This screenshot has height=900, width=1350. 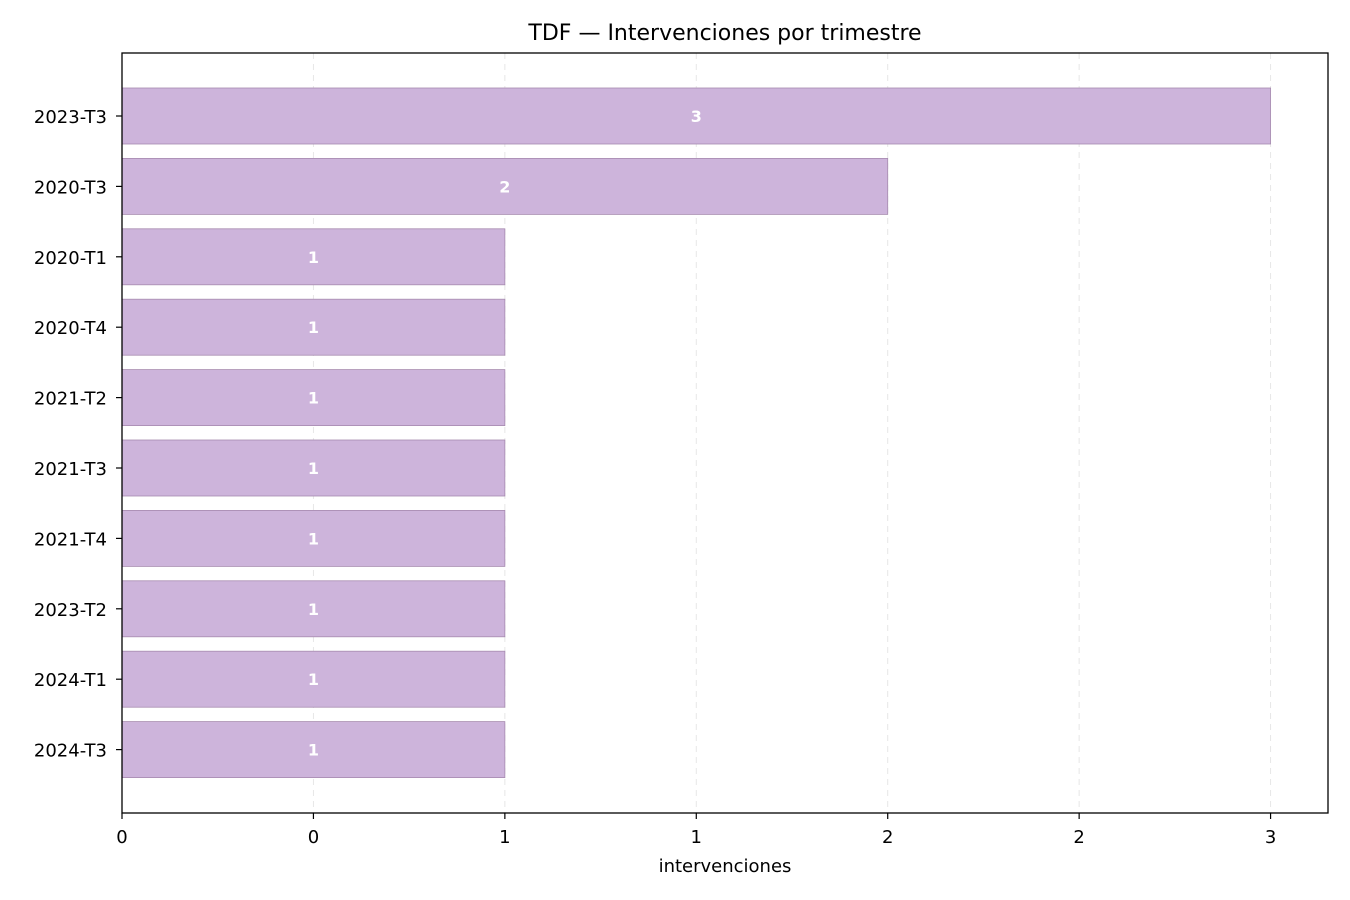 I want to click on y-tick-label: 2020-T1, so click(x=70, y=258).